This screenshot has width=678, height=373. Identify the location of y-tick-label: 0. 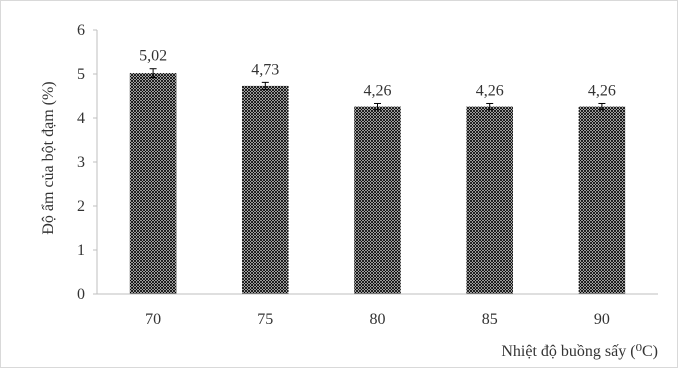
(81, 294).